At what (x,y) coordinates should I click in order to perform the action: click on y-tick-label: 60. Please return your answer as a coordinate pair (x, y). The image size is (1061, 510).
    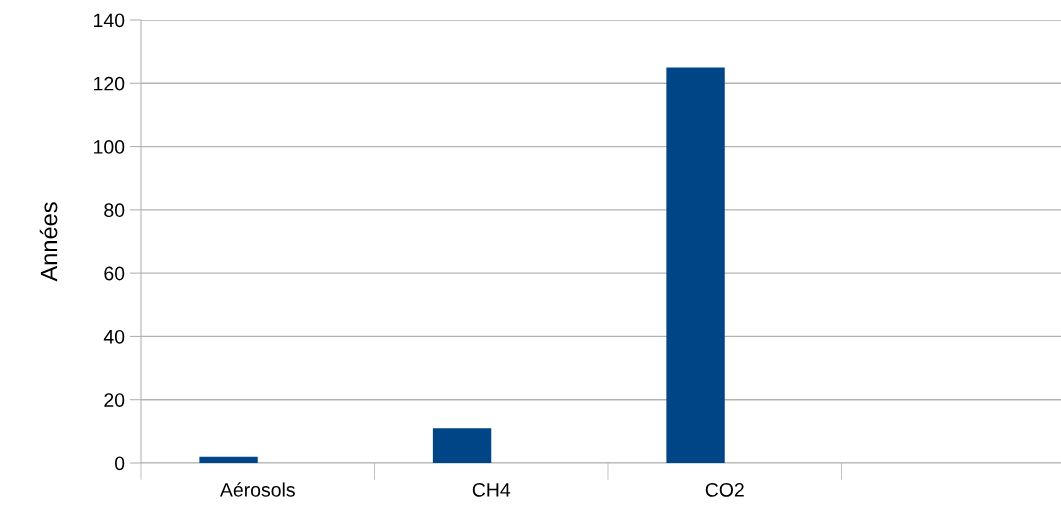
    Looking at the image, I should click on (114, 273).